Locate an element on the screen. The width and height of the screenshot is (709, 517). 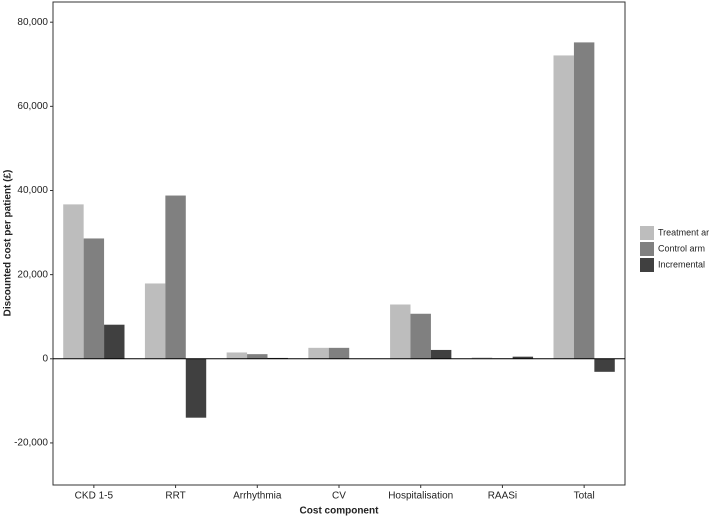
x-tick-label: CV is located at coordinates (339, 496).